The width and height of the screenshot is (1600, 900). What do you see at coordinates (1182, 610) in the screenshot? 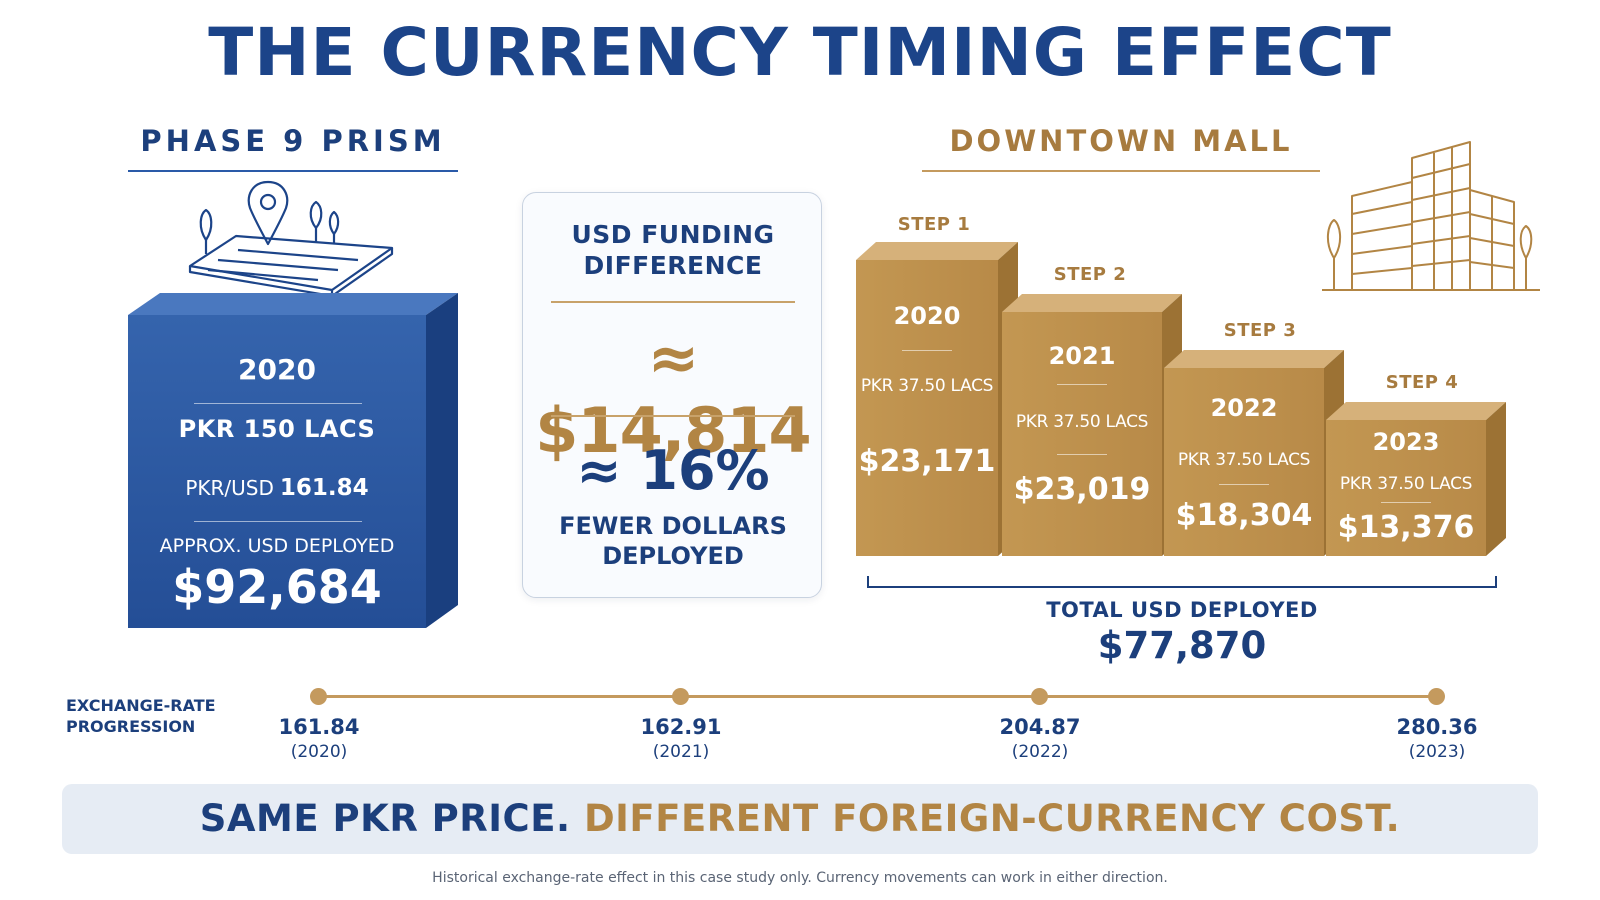
I see `total-usd-label: TOTAL USD DEPLOYED` at bounding box center [1182, 610].